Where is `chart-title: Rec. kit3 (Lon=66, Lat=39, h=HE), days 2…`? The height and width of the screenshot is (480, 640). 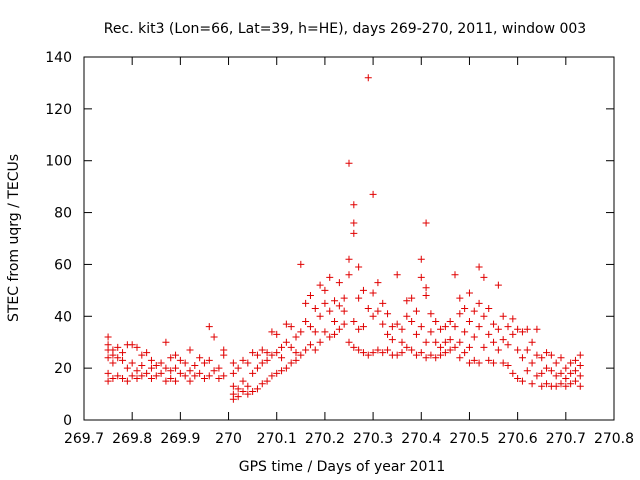
chart-title: Rec. kit3 (Lon=66, Lat=39, h=HE), days 2… is located at coordinates (345, 29).